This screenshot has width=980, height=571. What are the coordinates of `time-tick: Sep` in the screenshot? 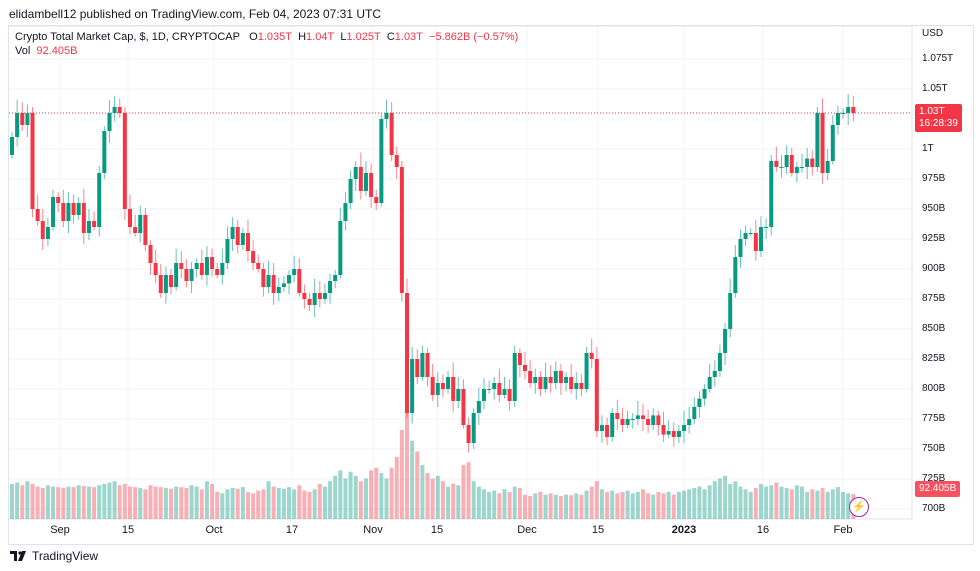 It's located at (60, 530).